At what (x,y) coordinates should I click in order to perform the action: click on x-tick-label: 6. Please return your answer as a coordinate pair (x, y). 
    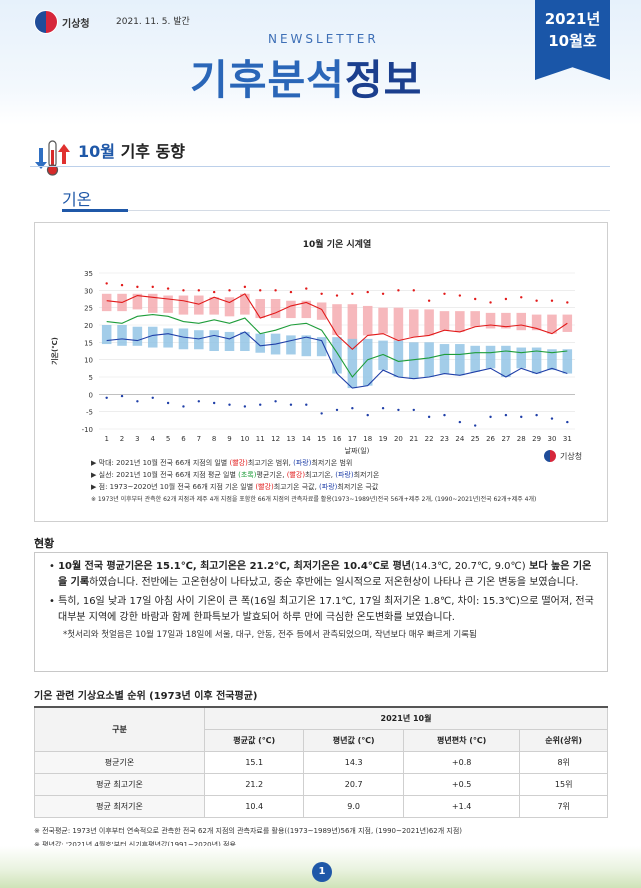
    Looking at the image, I should click on (183, 439).